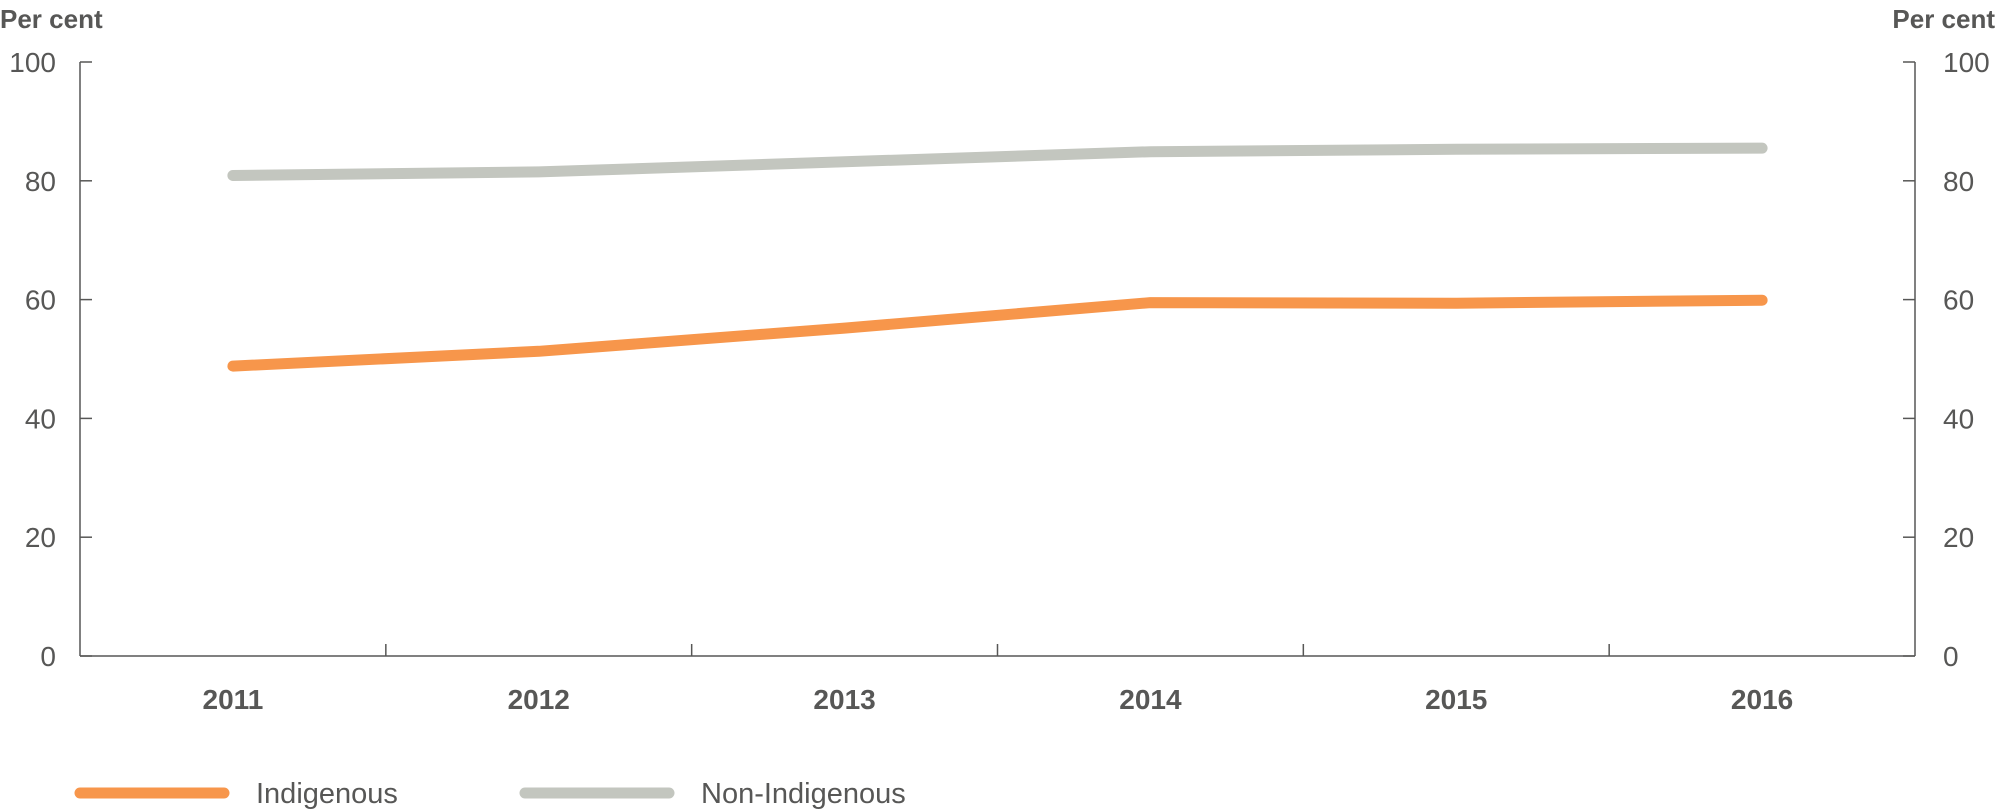 This screenshot has height=810, width=1995. Describe the element at coordinates (1951, 656) in the screenshot. I see `right-y-tick-label: 0` at that location.